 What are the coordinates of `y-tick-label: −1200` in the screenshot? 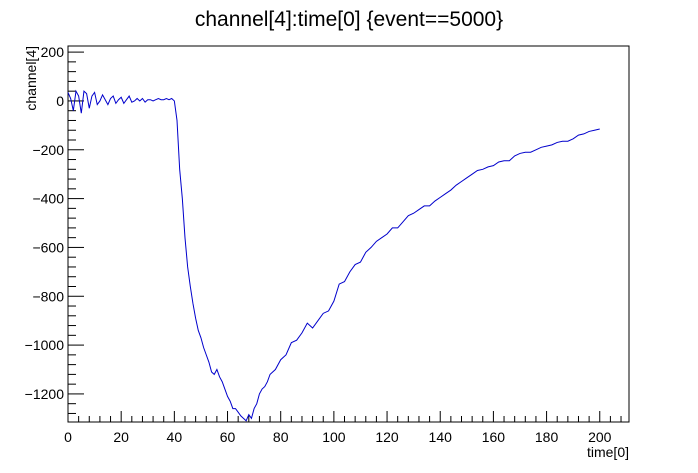 It's located at (45, 394).